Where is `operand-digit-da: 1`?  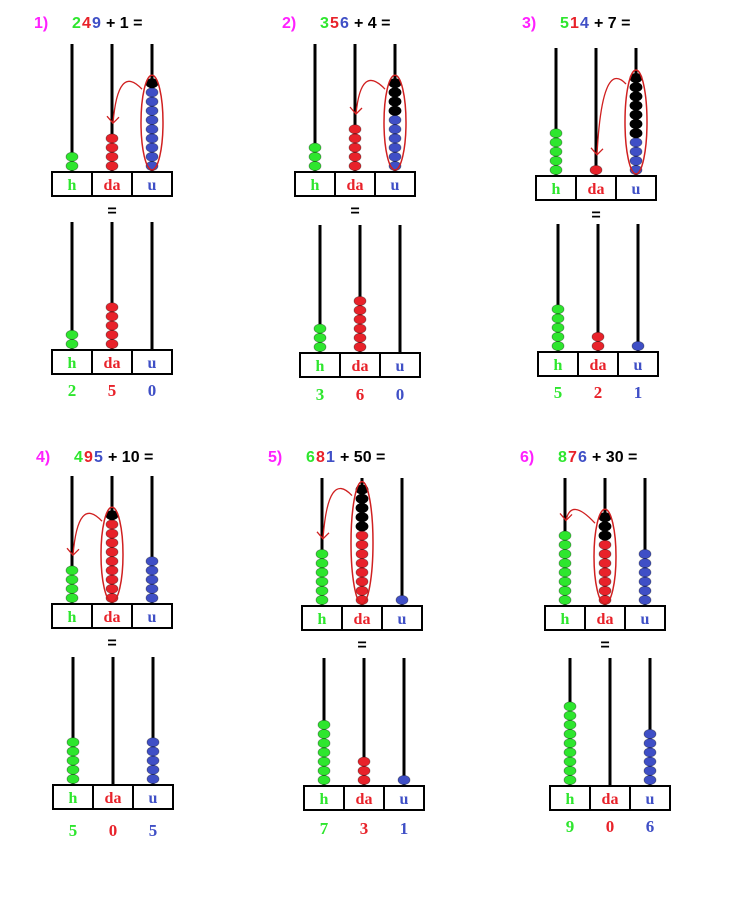
operand-digit-da: 1 is located at coordinates (574, 23).